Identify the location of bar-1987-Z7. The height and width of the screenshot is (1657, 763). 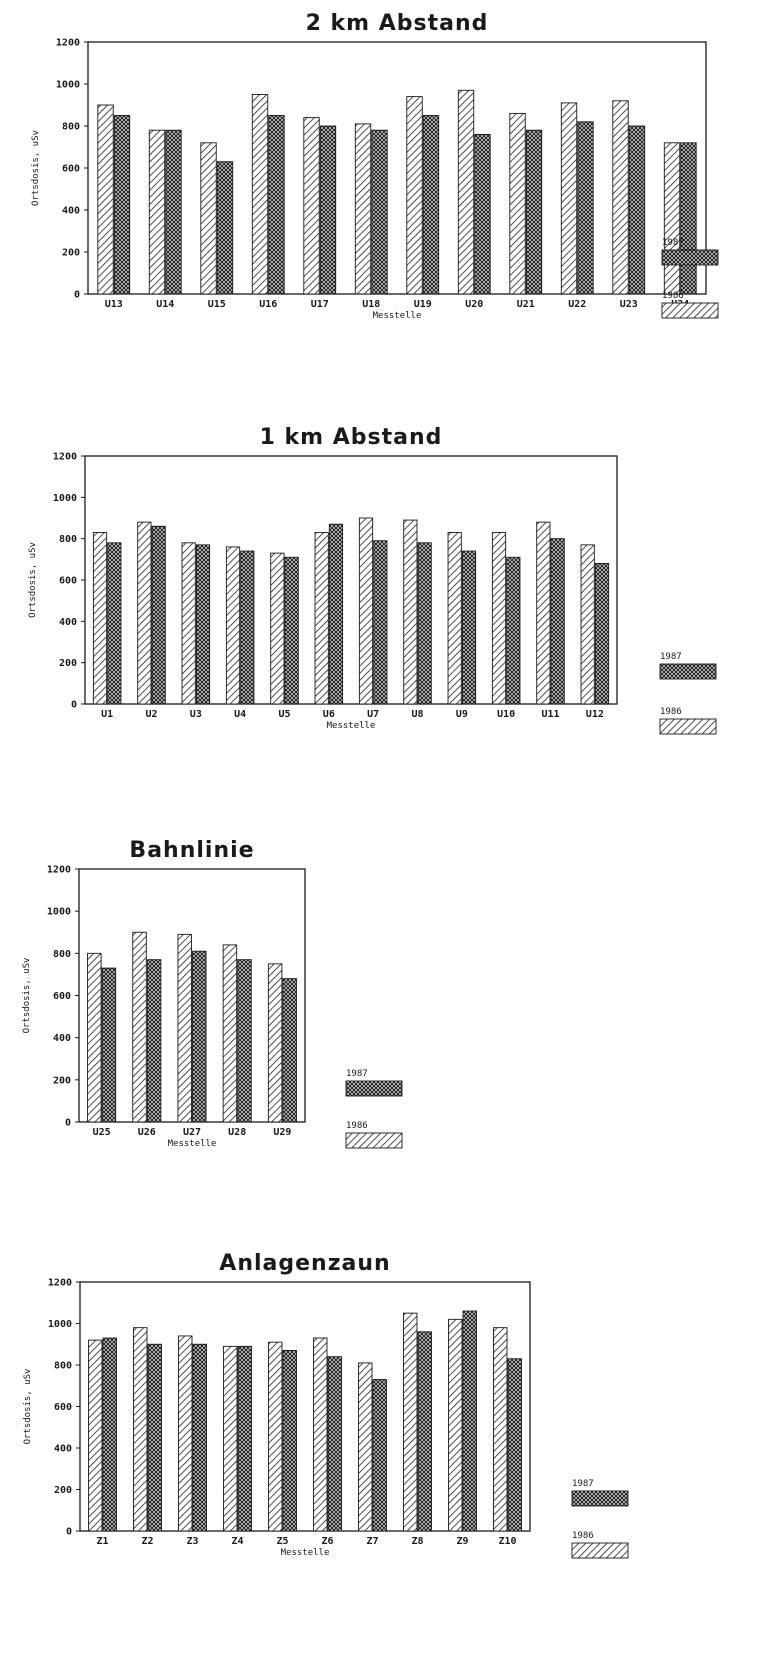
(379, 1455).